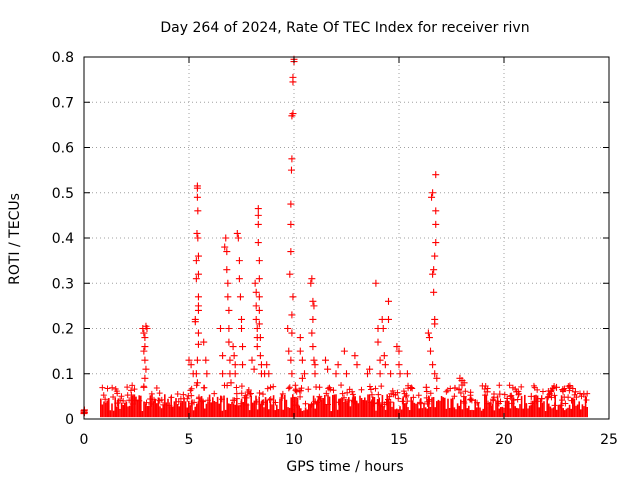 The image size is (640, 480). Describe the element at coordinates (63, 284) in the screenshot. I see `y-tick-label: 0.3` at that location.